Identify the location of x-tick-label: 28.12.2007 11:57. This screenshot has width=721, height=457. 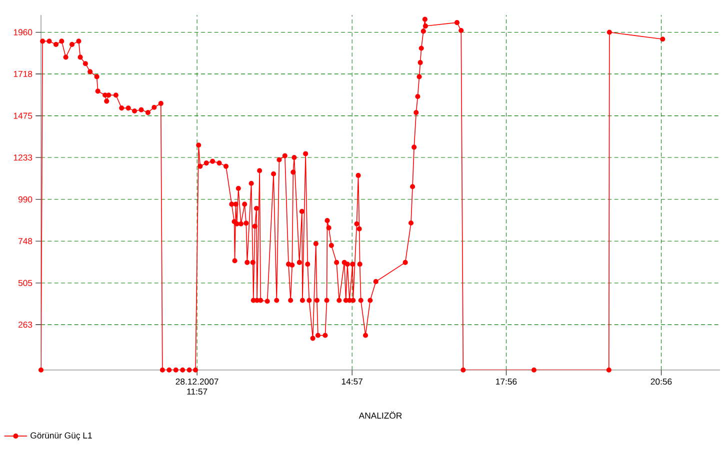
(197, 386).